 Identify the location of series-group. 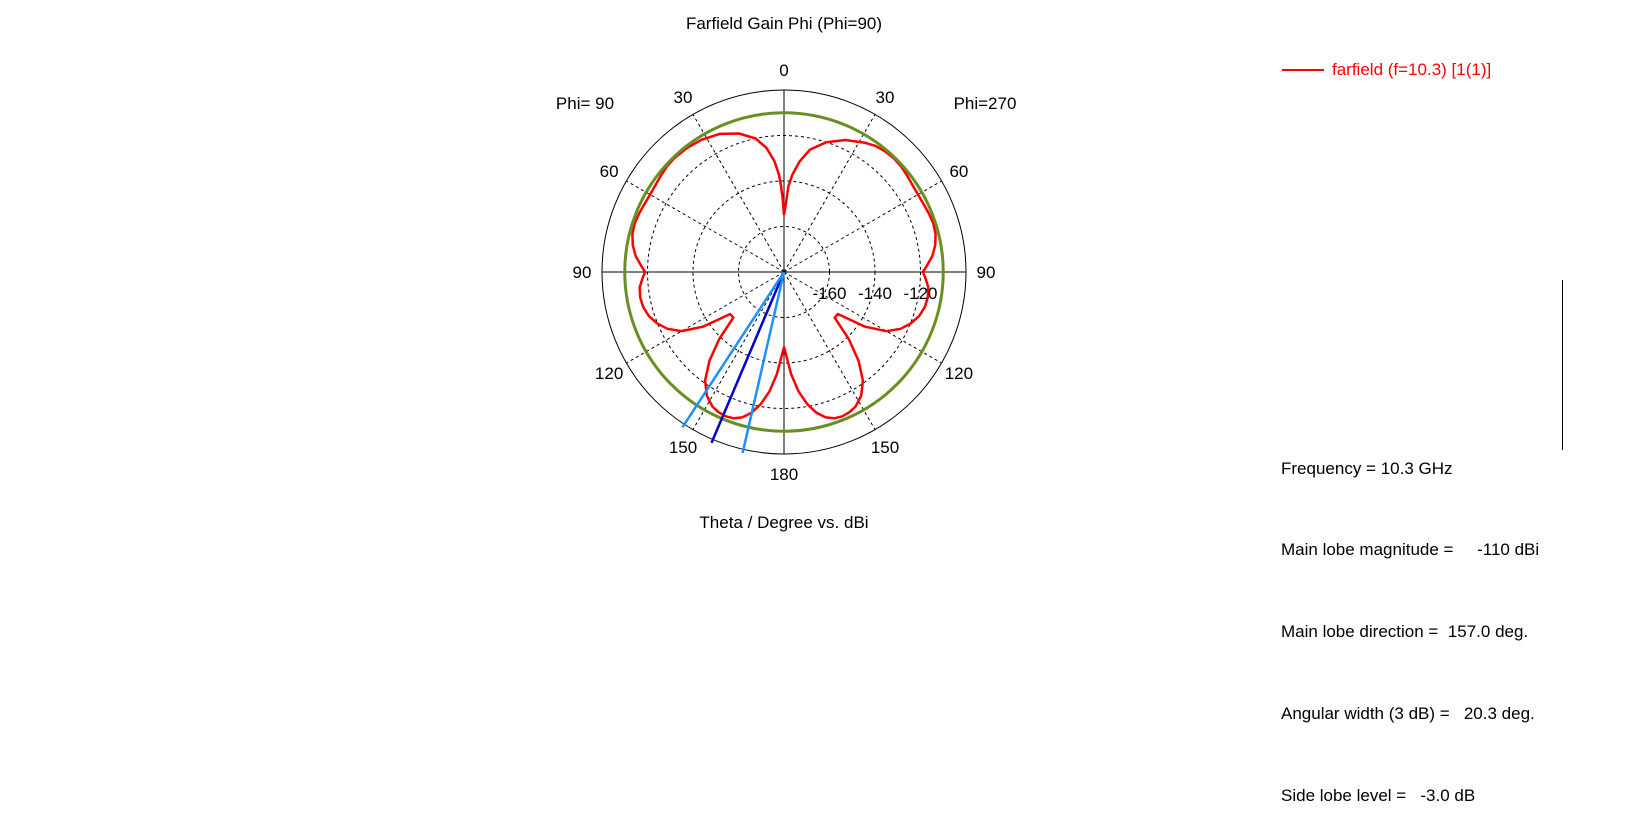
(784, 272).